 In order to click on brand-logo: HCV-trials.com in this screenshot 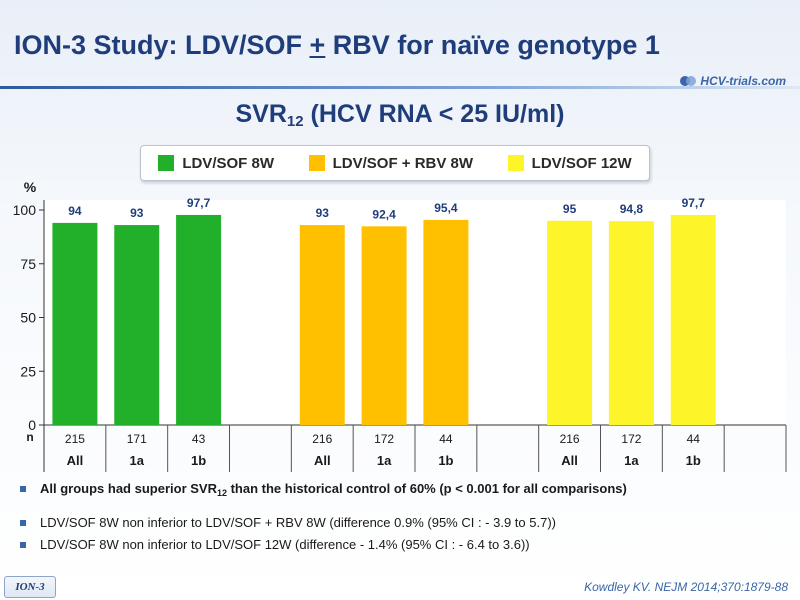, I will do `click(732, 81)`.